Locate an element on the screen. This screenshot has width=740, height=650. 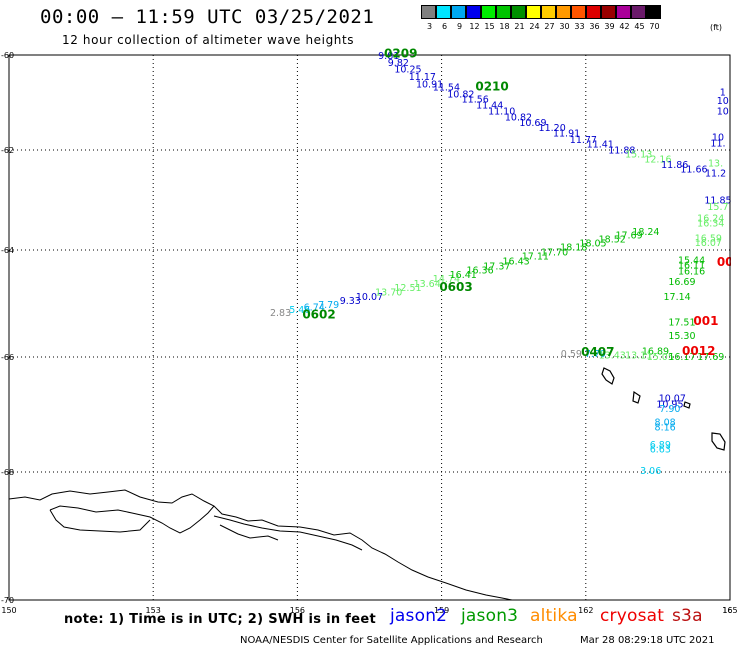
lat-tick-label: -66 is located at coordinates (7, 357).